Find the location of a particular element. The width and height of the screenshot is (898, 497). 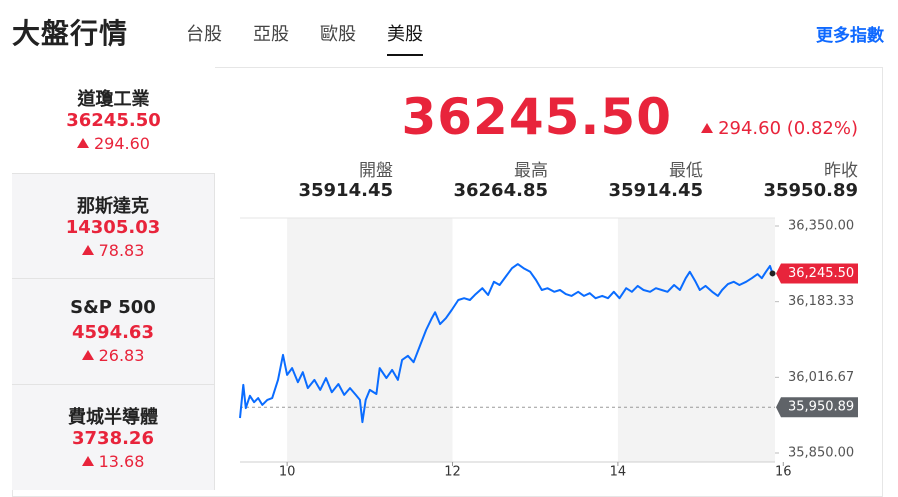

change-text: 294.60 (0.82%) is located at coordinates (788, 128).